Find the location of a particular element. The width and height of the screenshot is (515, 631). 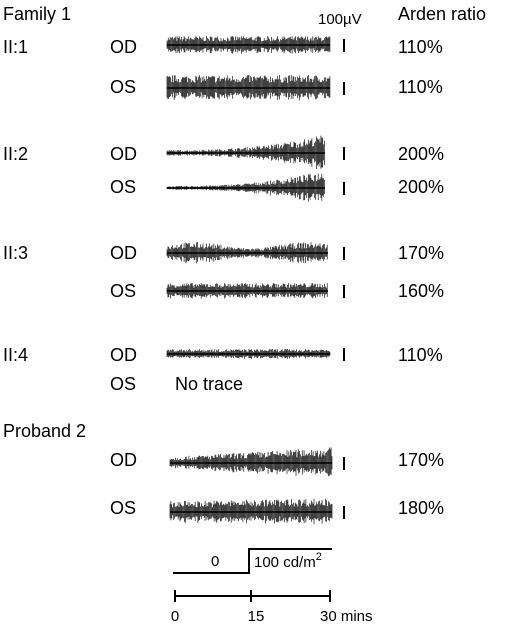

group-label: II:3 is located at coordinates (15, 253).